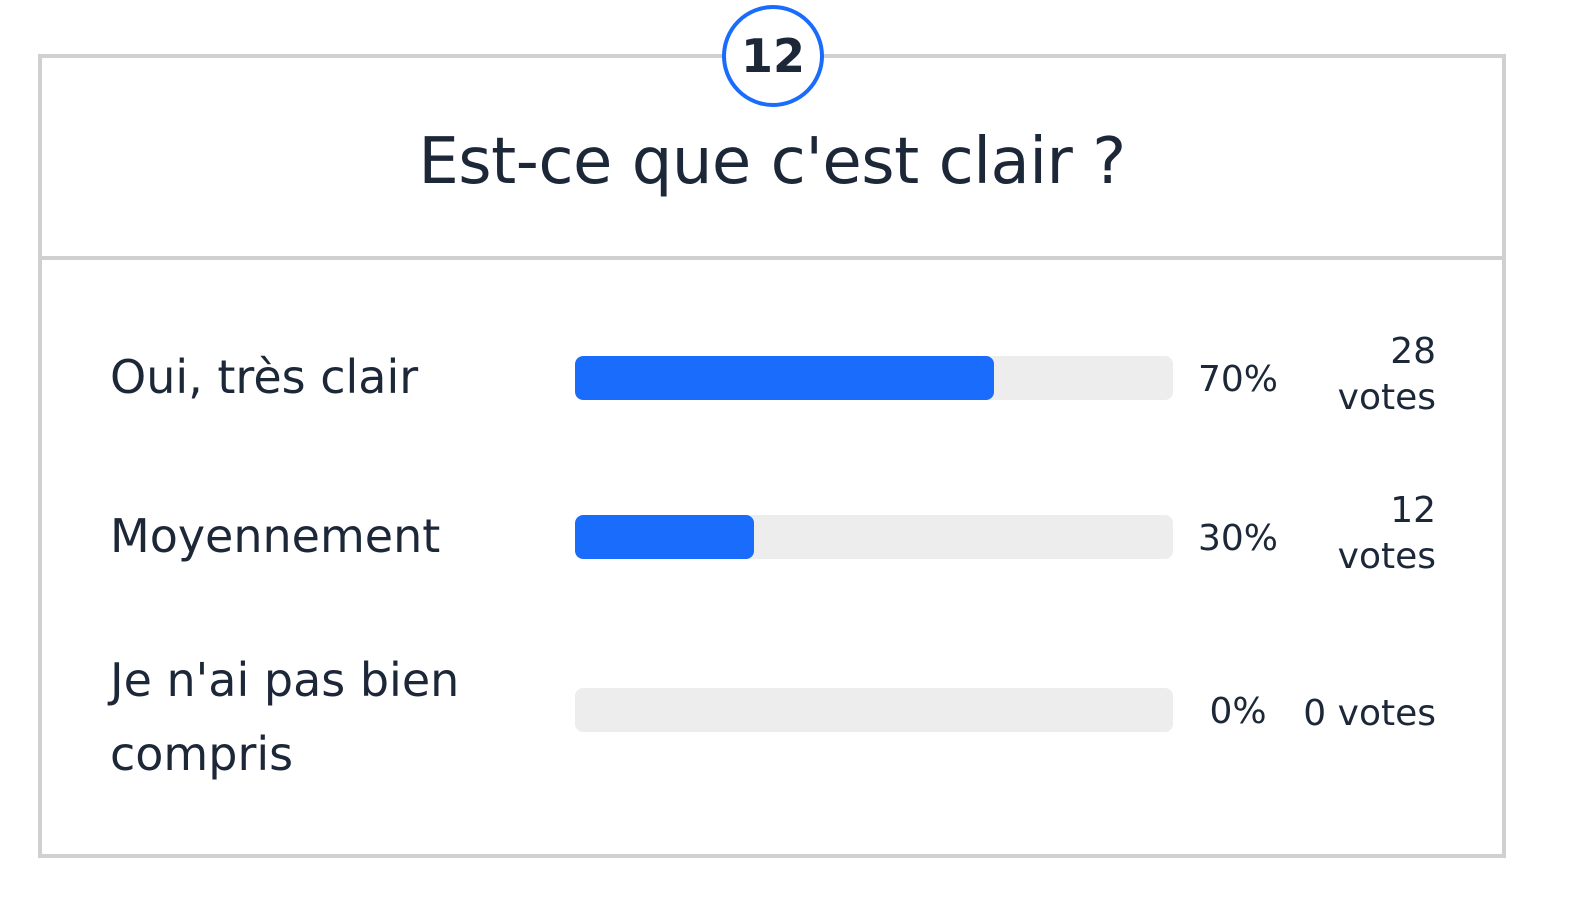 The image size is (1594, 902). What do you see at coordinates (1237, 538) in the screenshot?
I see `option-percent: 30%` at bounding box center [1237, 538].